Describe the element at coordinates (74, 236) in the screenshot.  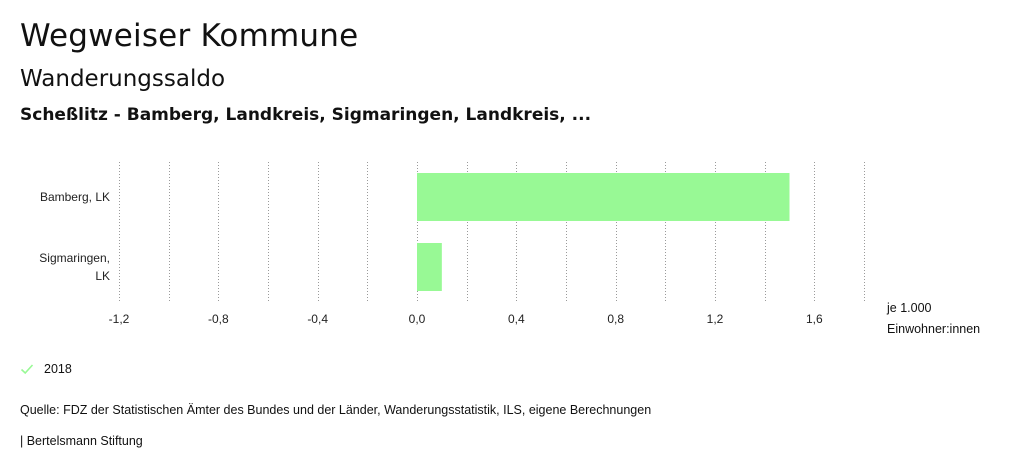
I see `category-labels: Bamberg, LK Sigmaringen, LK` at that location.